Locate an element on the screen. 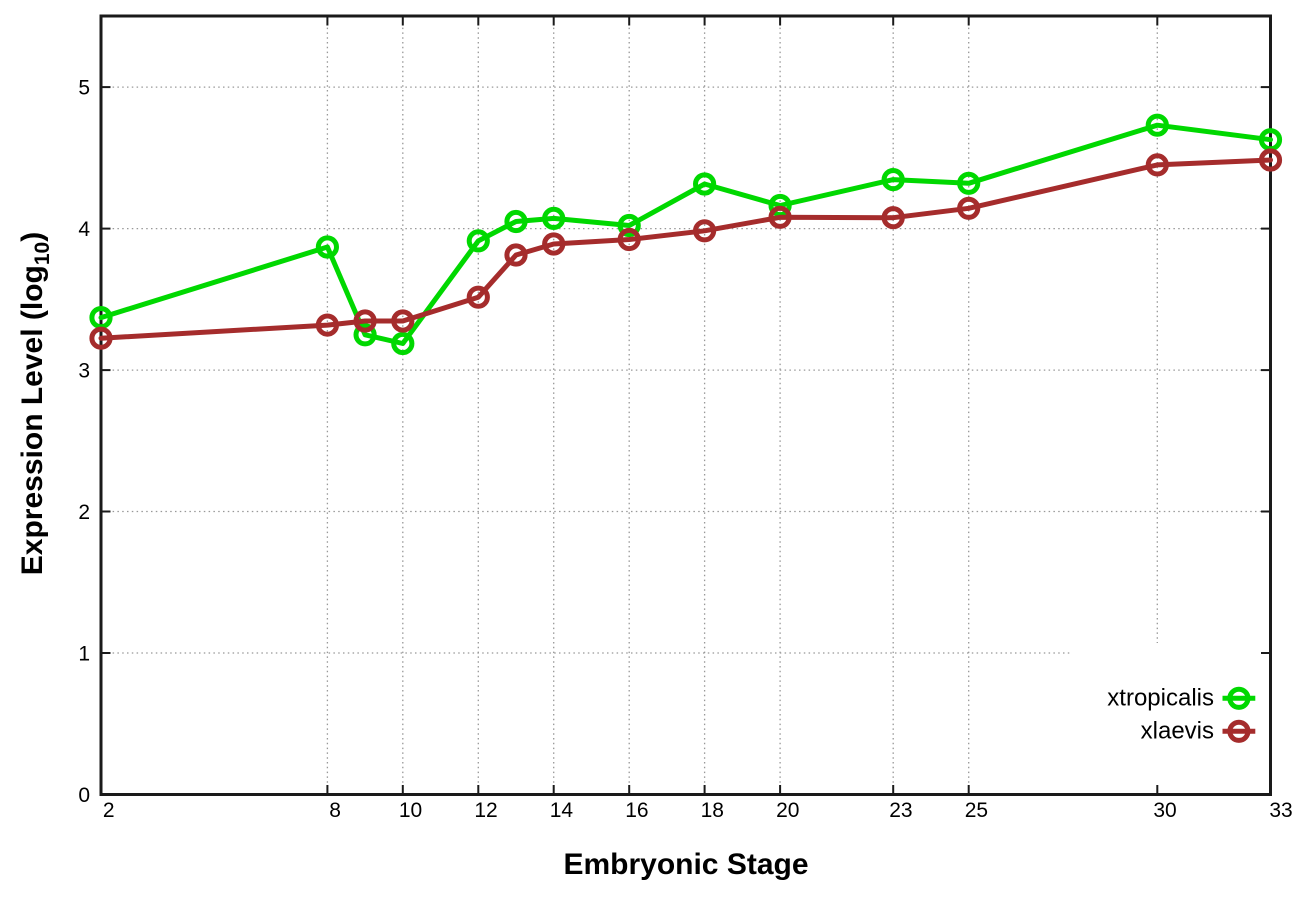  svg-text: 20 is located at coordinates (787, 810).